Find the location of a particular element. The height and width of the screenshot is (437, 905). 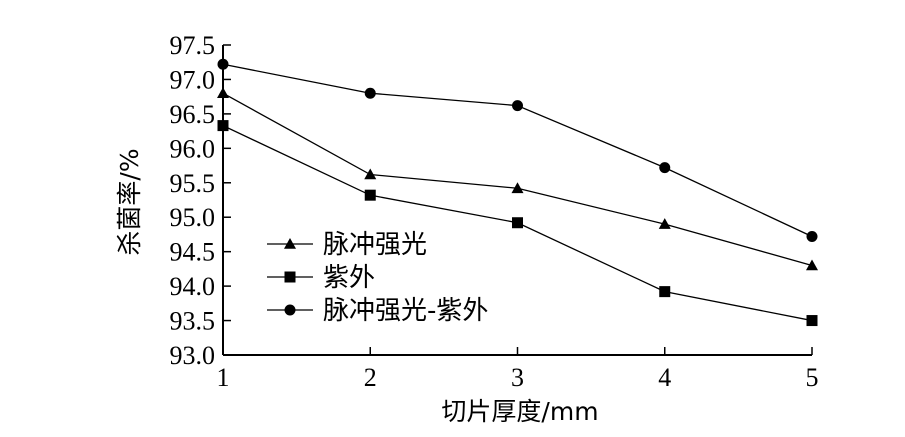

x-tick-label: 1 is located at coordinates (223, 377).